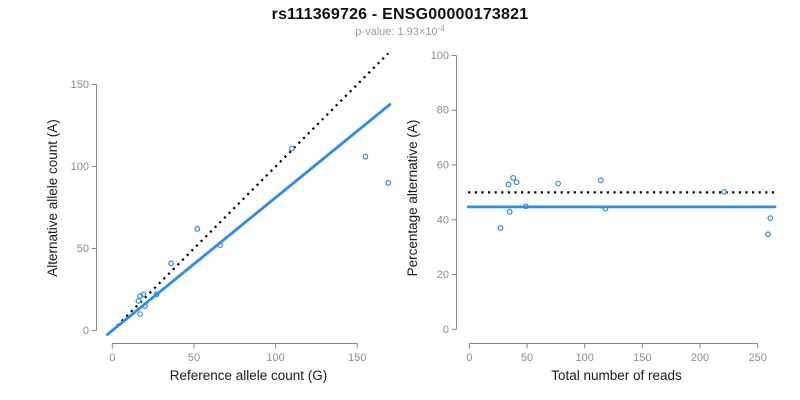 The height and width of the screenshot is (400, 800). What do you see at coordinates (52, 198) in the screenshot?
I see `y-axis-title: Alternative allele count (A)` at bounding box center [52, 198].